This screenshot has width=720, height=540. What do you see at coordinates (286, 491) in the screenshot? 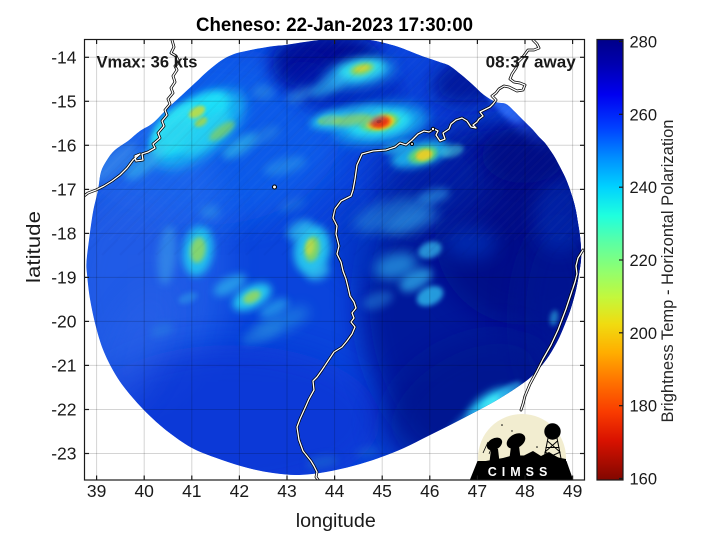
I see `svg-text: 43` at bounding box center [286, 491].